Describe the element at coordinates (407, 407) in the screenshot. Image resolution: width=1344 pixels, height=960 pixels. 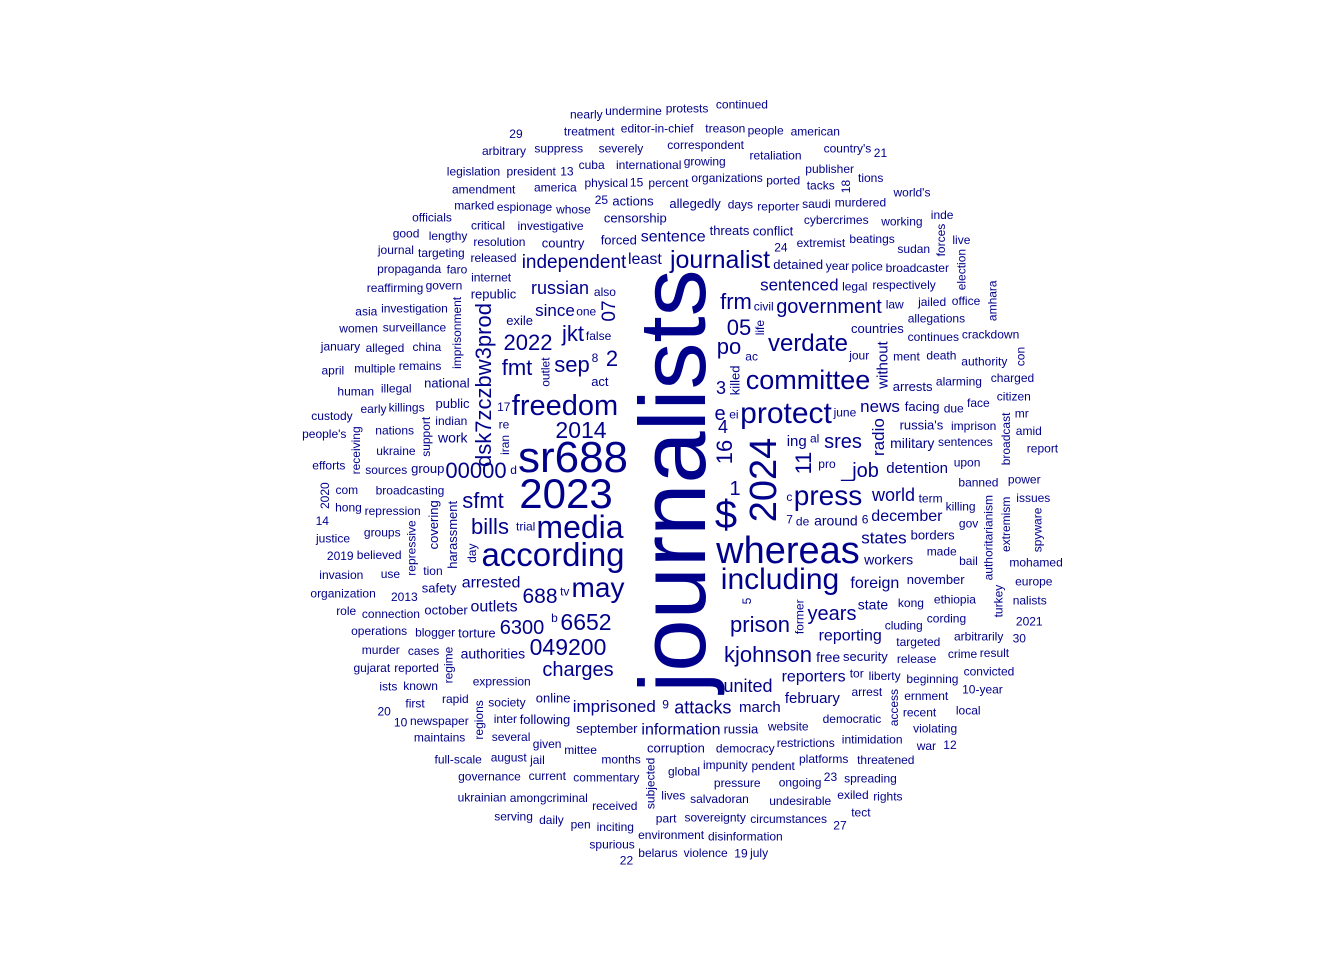
I see `word: killings` at that location.